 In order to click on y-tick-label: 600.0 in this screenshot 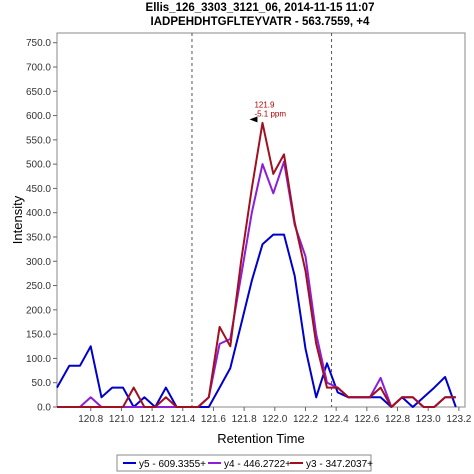, I will do `click(38, 116)`.